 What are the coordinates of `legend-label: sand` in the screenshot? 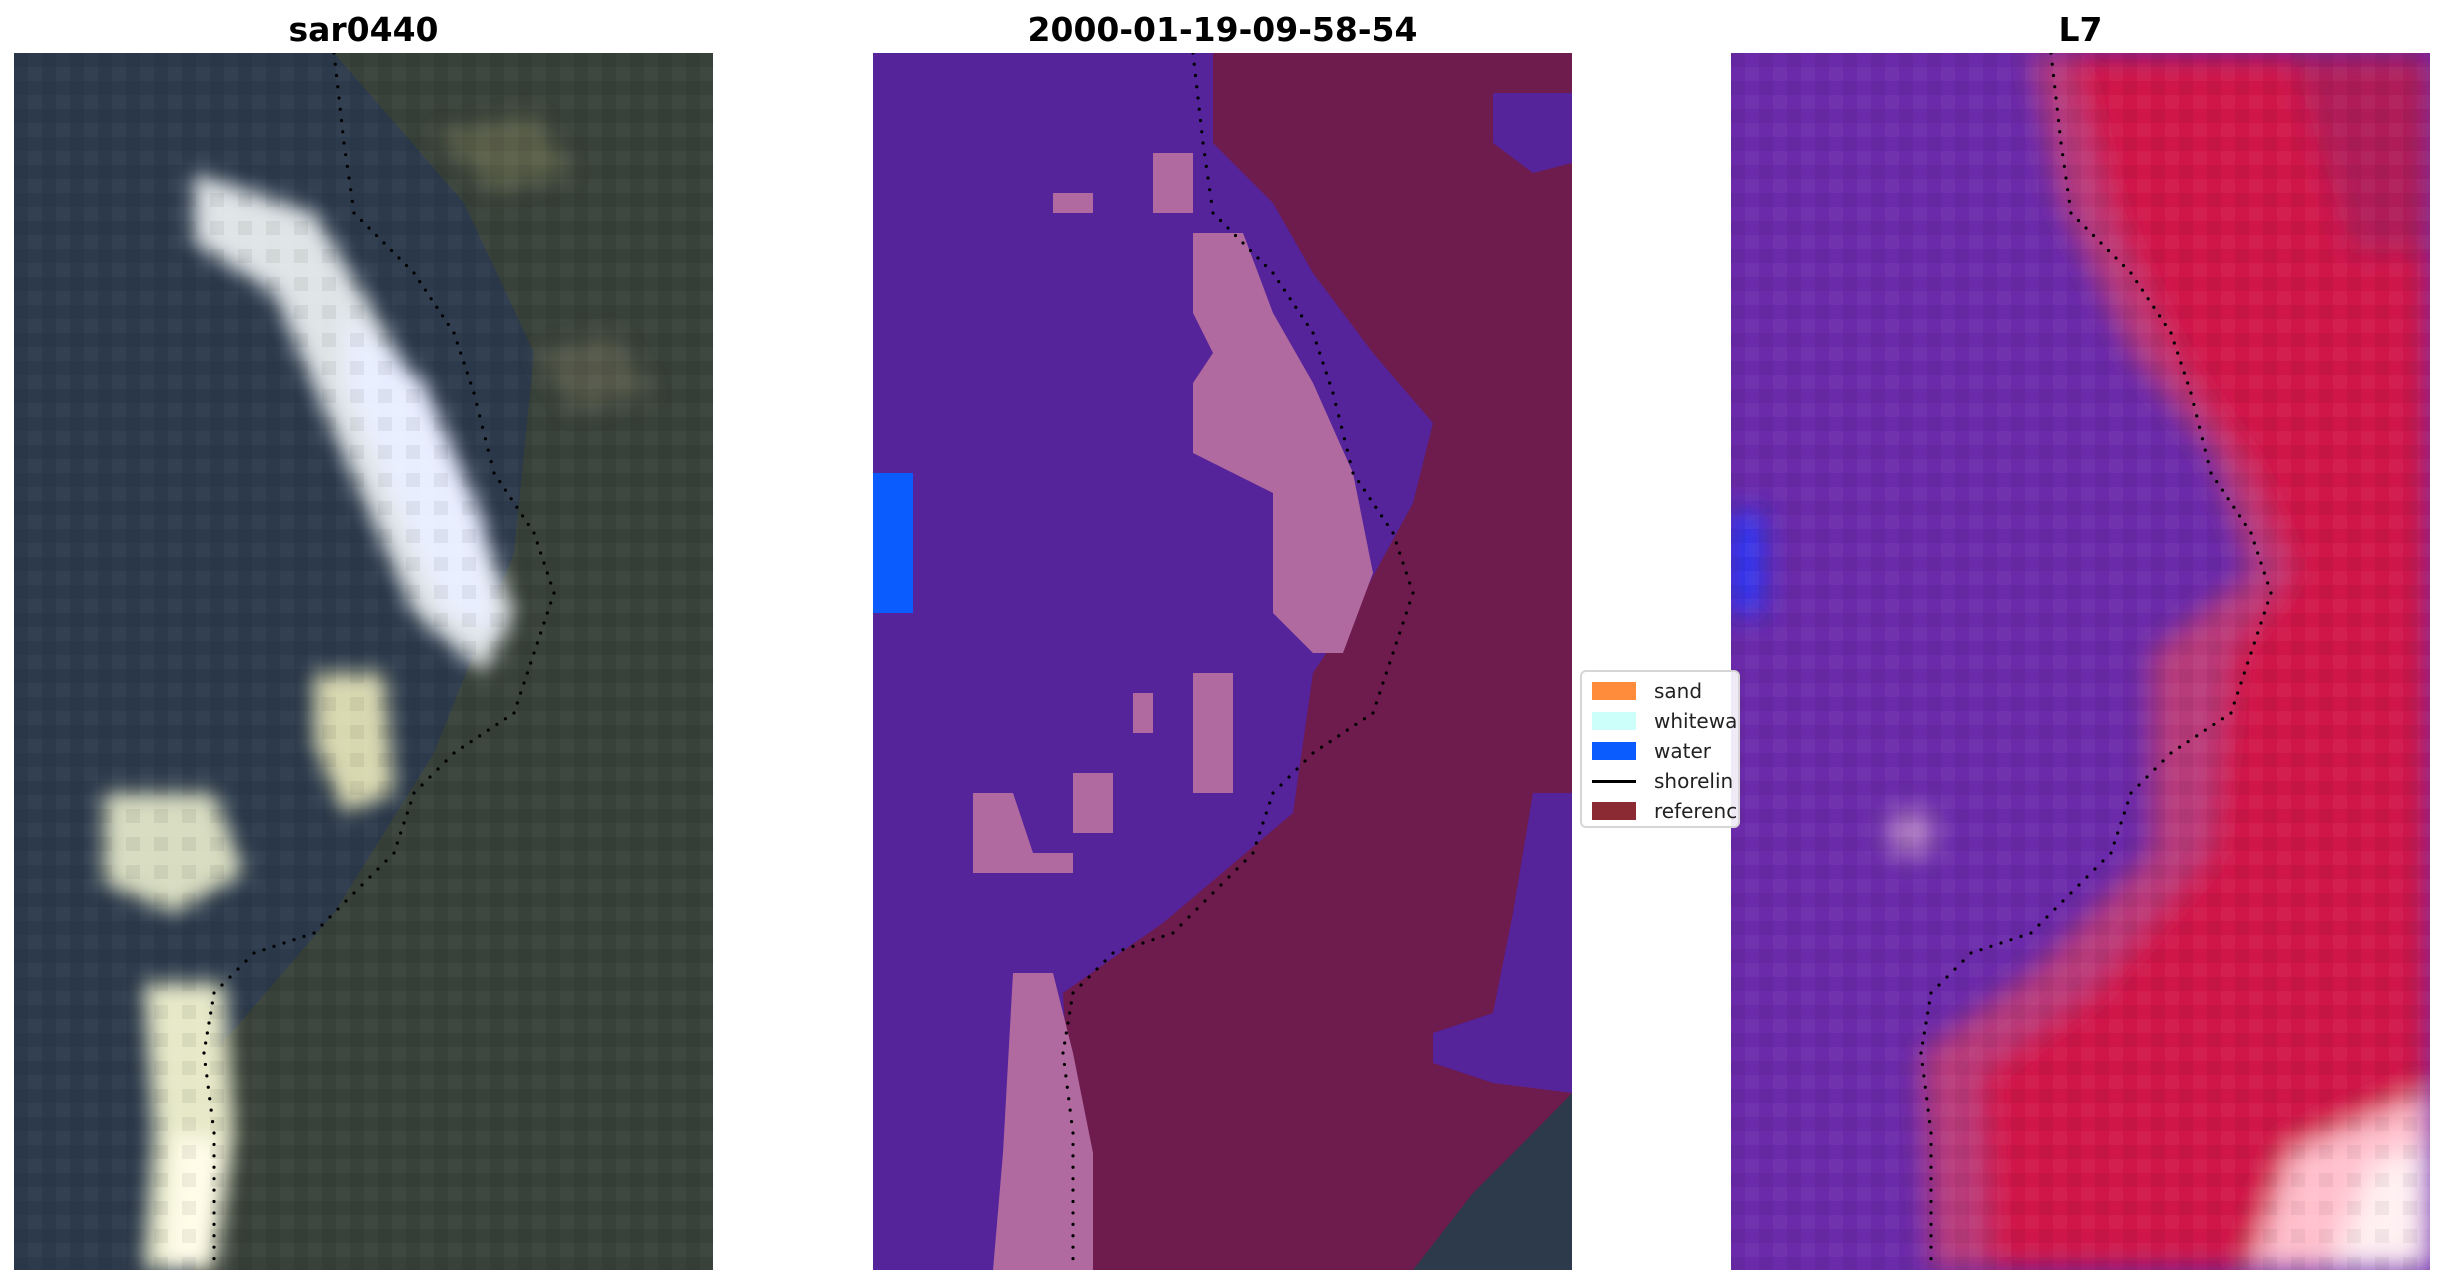 It's located at (1678, 691).